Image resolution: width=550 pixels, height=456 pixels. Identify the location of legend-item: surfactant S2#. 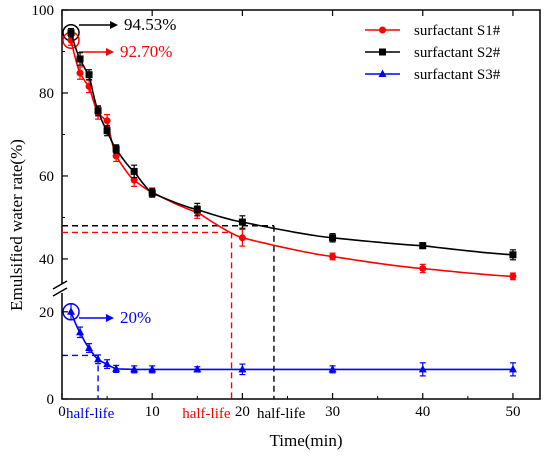
(433, 53).